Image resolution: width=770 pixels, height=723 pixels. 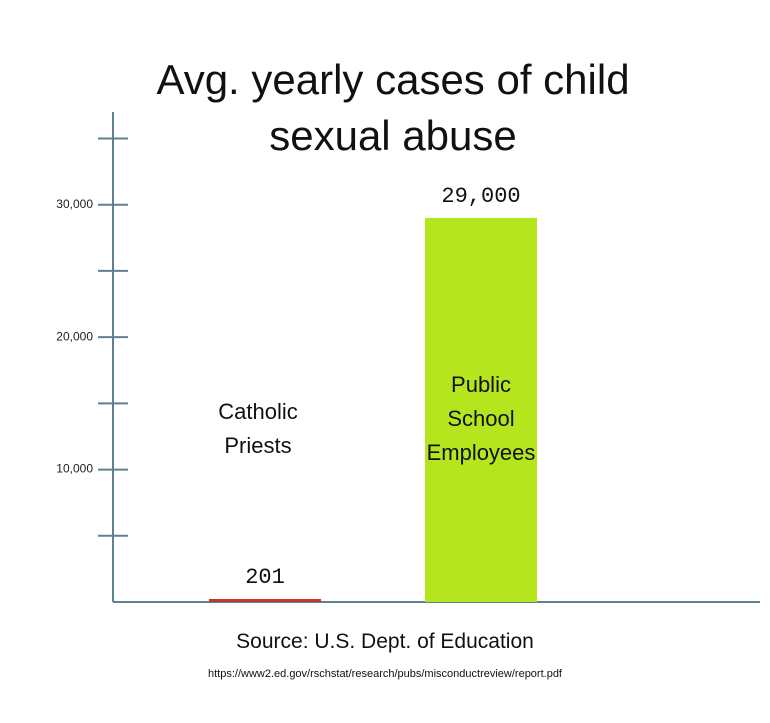 What do you see at coordinates (385, 641) in the screenshot?
I see `source: Source: U.S. Dept. of Education` at bounding box center [385, 641].